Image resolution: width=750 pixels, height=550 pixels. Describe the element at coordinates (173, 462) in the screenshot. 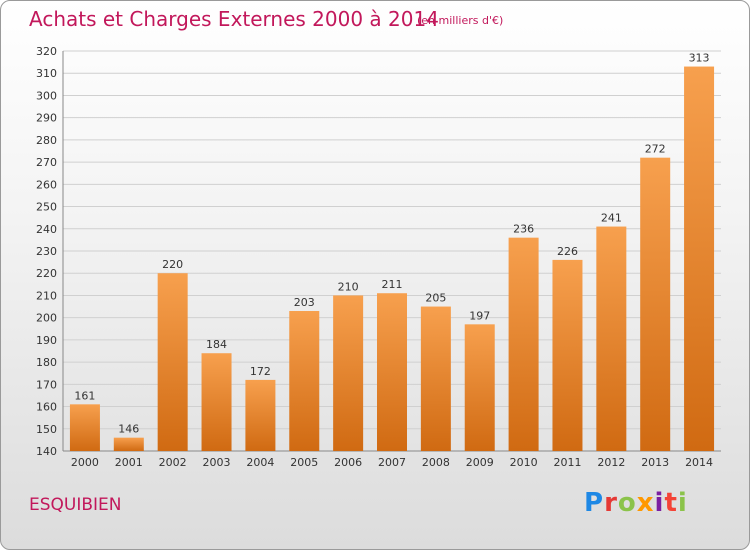

I see `x-tick-label: 2002` at that location.